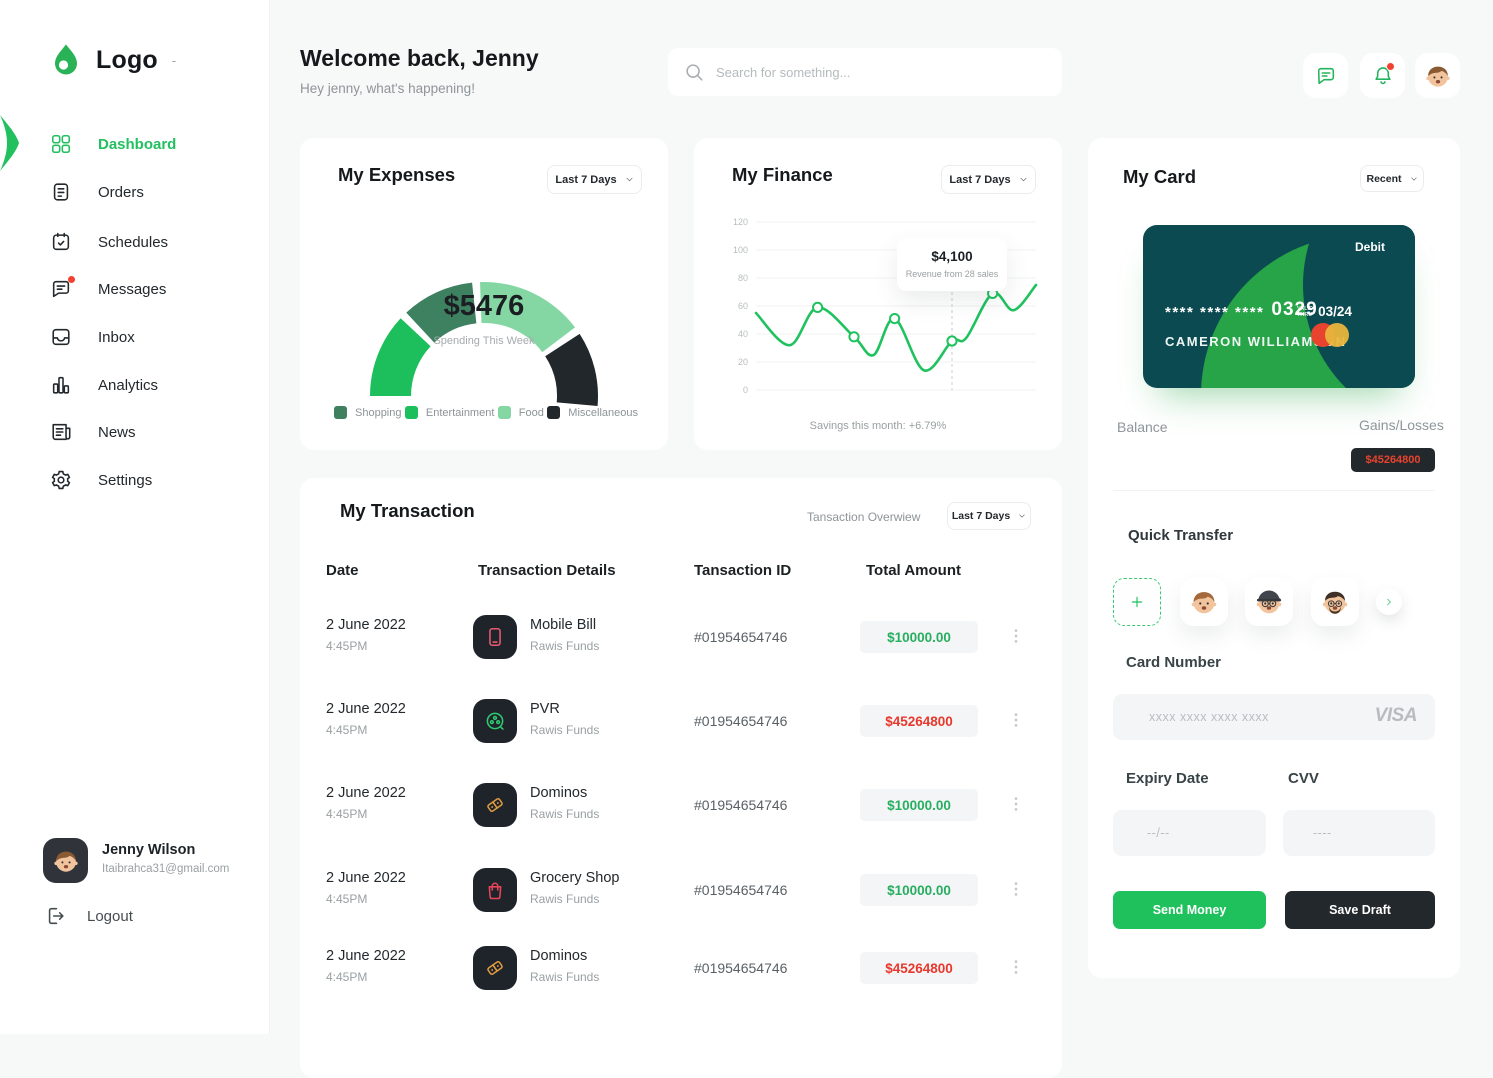  Describe the element at coordinates (387, 88) in the screenshot. I see `page-subtitle: Hey jenny, what's happening!` at that location.